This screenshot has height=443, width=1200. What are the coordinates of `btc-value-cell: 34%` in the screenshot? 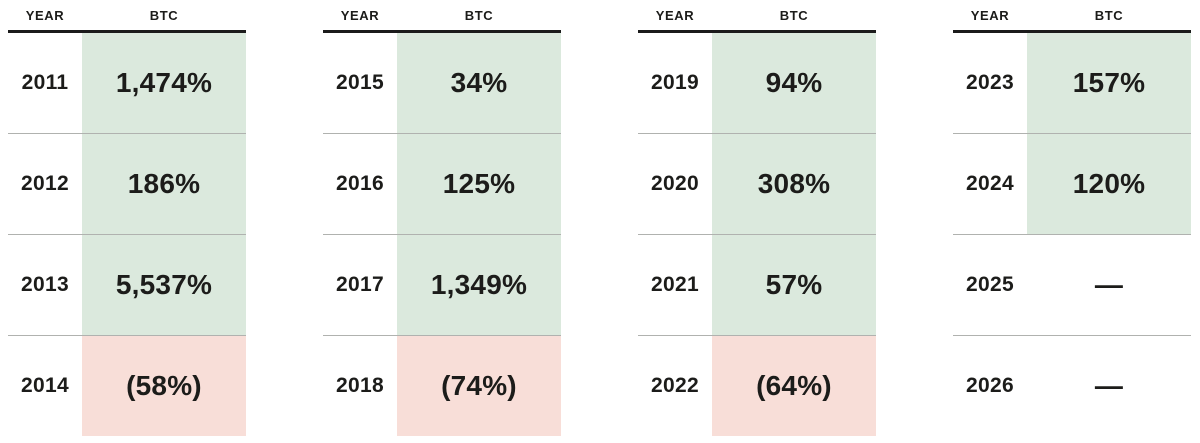 It's located at (479, 83).